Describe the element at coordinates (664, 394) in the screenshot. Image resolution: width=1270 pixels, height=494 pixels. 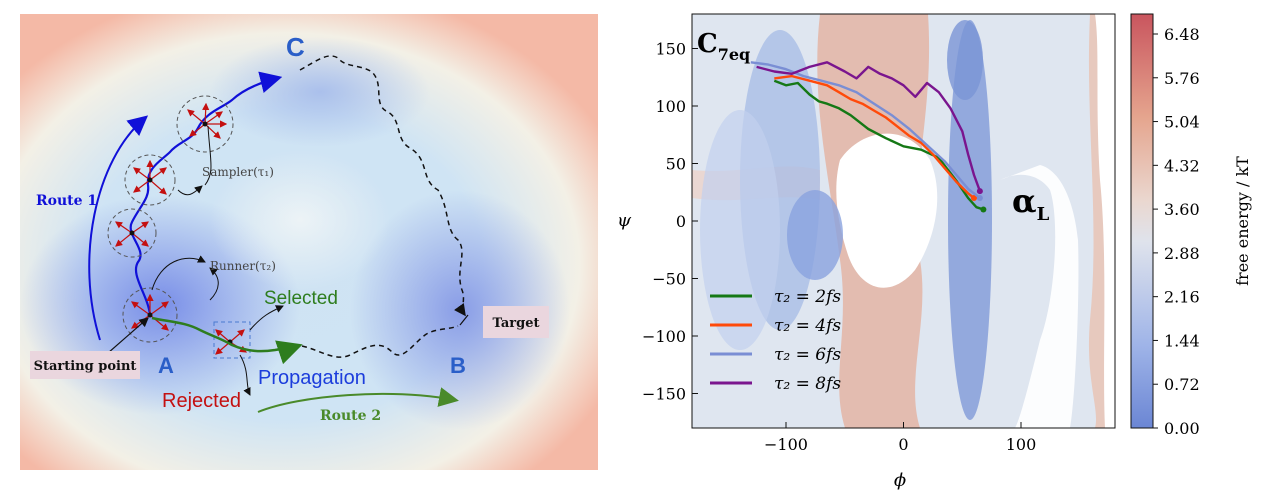
I see `y-tick-label-0: −150` at that location.